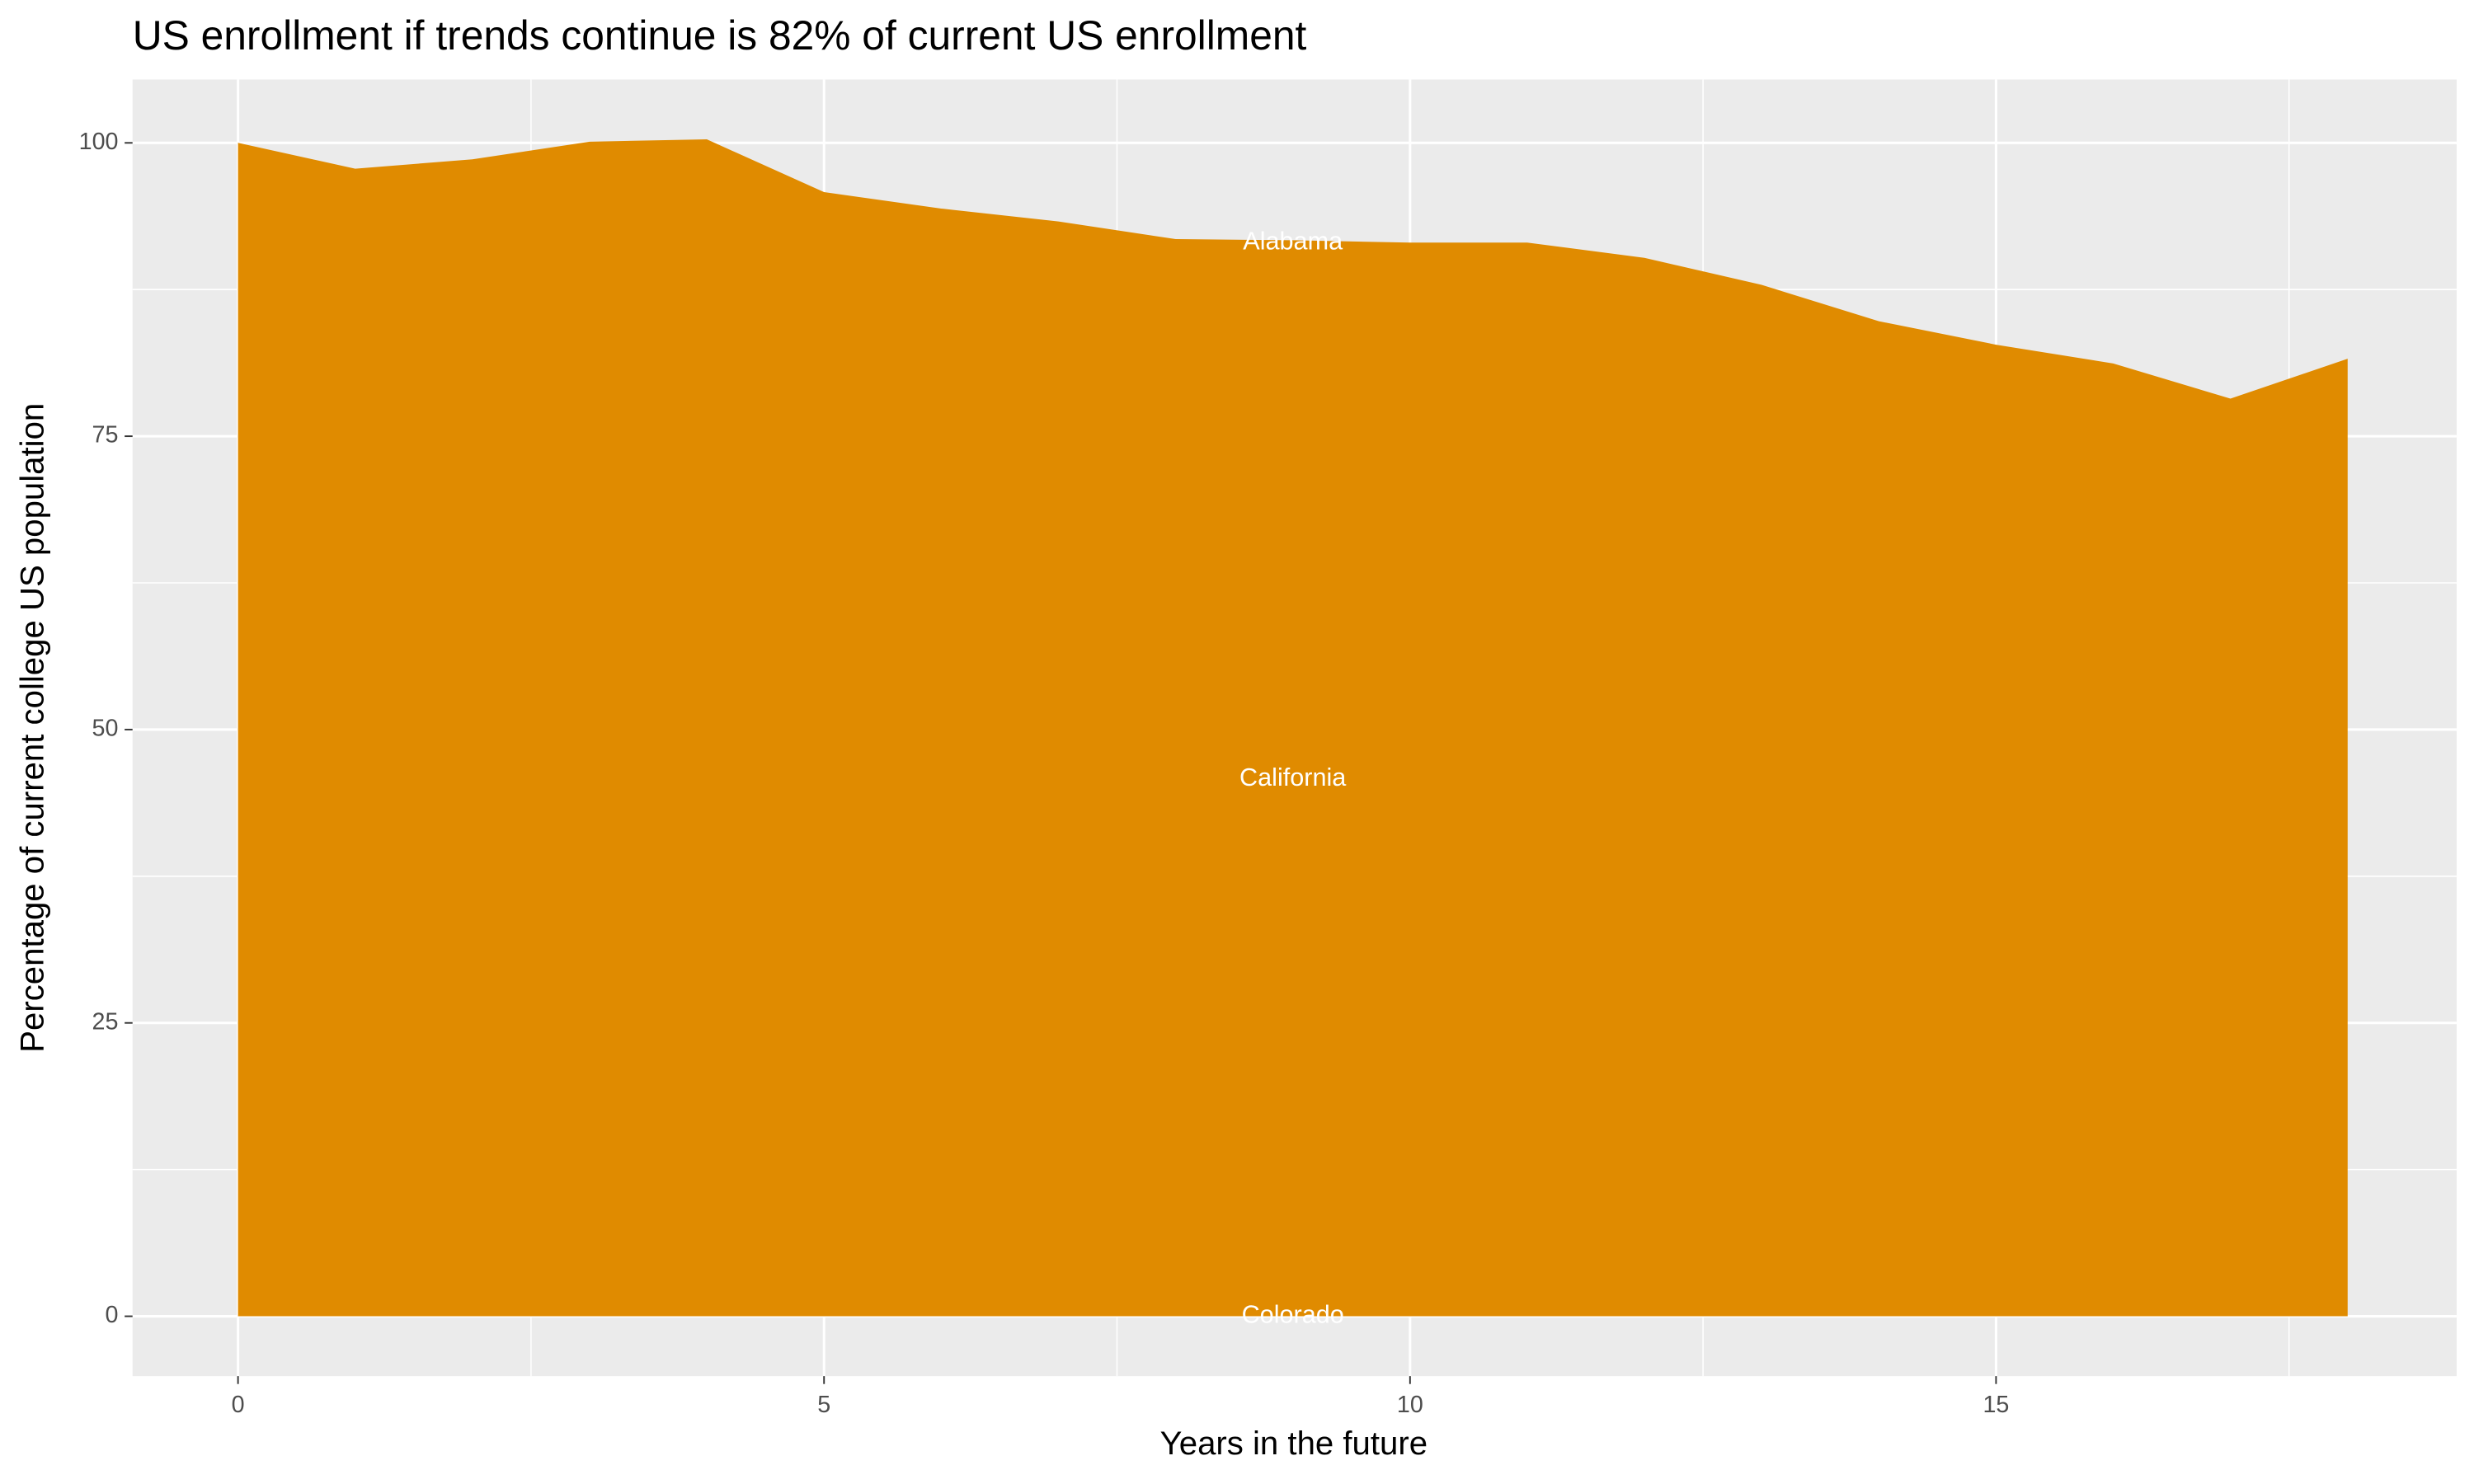  I want to click on x-tick-label: 10, so click(1410, 1405).